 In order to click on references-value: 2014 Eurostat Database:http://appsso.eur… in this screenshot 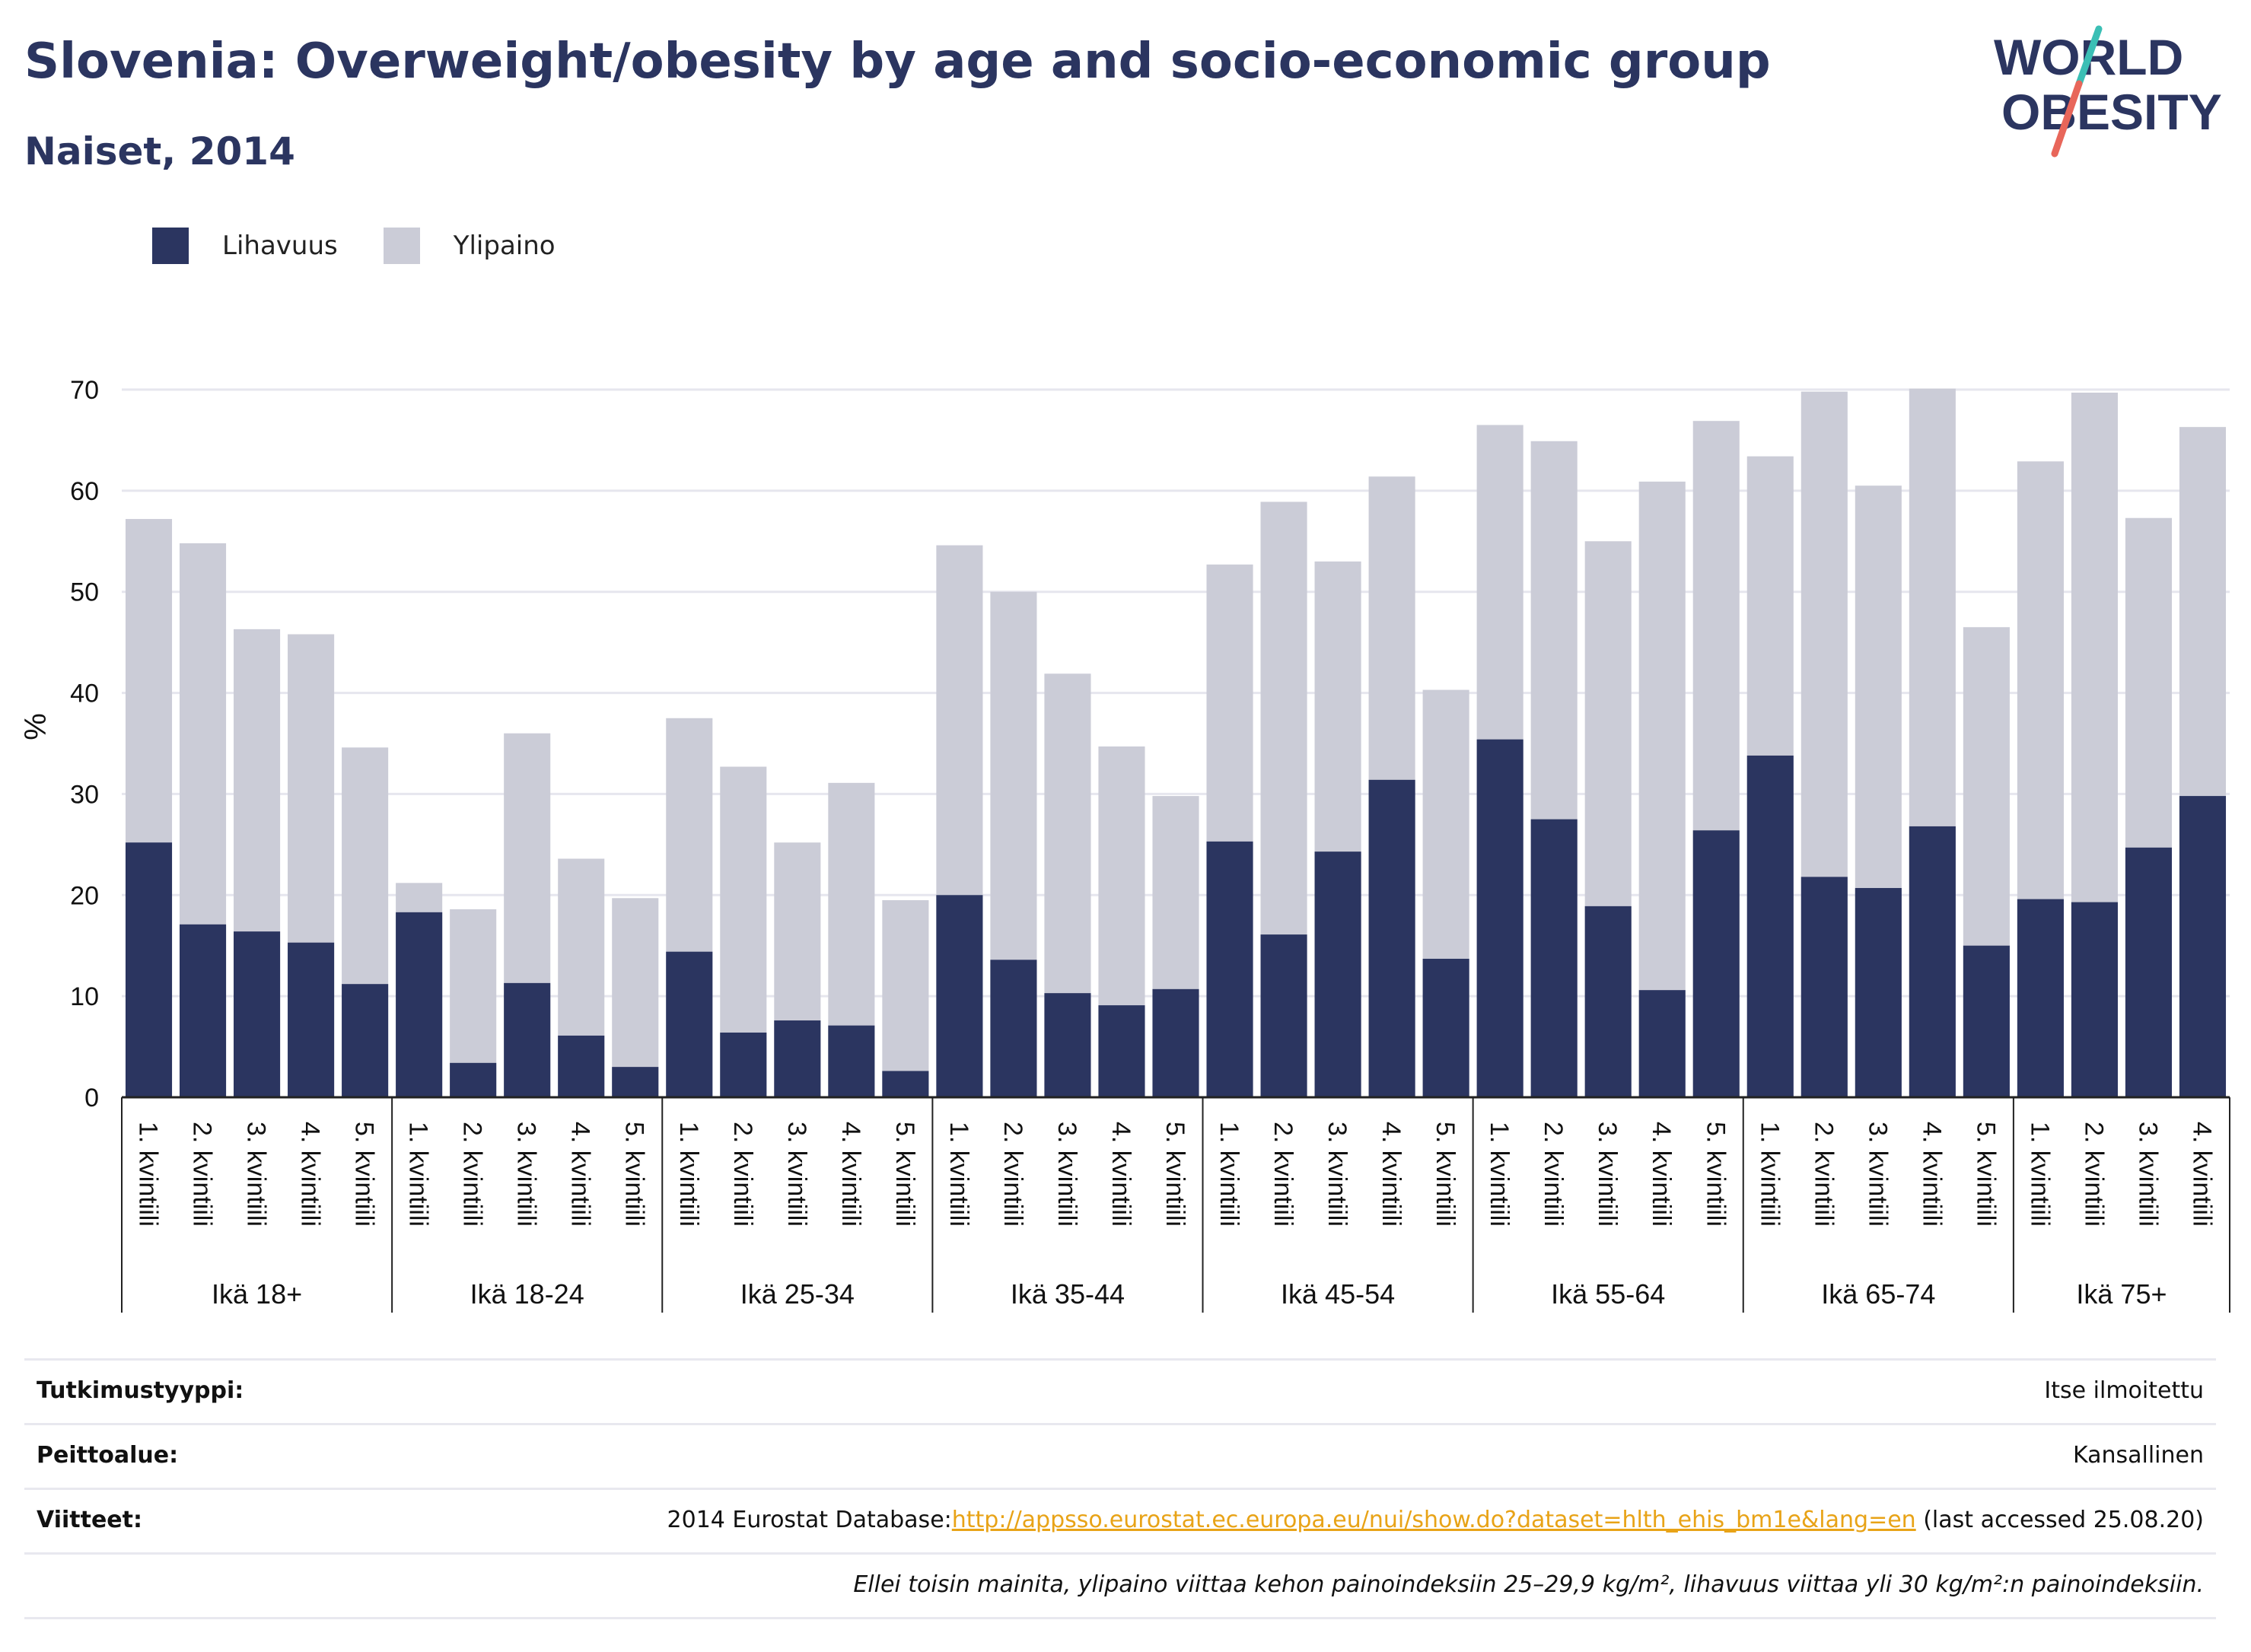, I will do `click(1435, 1520)`.